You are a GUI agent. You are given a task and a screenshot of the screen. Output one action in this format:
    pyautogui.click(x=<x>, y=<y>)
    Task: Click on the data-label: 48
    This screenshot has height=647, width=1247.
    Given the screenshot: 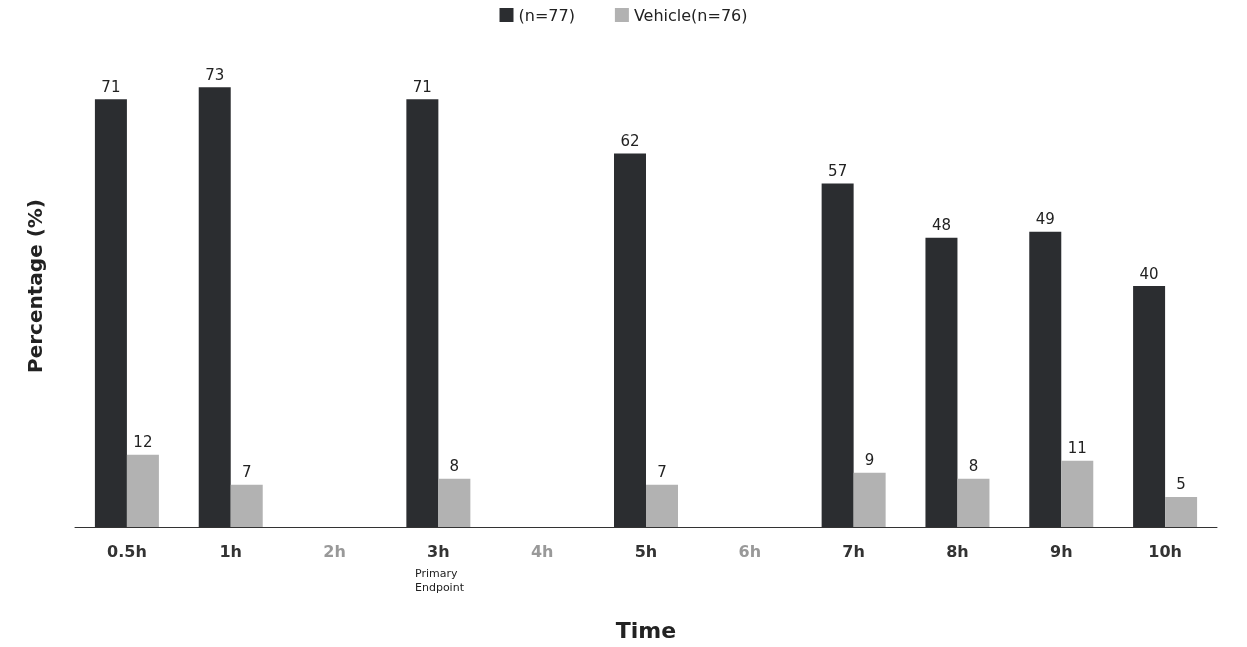 What is the action you would take?
    pyautogui.click(x=941, y=225)
    